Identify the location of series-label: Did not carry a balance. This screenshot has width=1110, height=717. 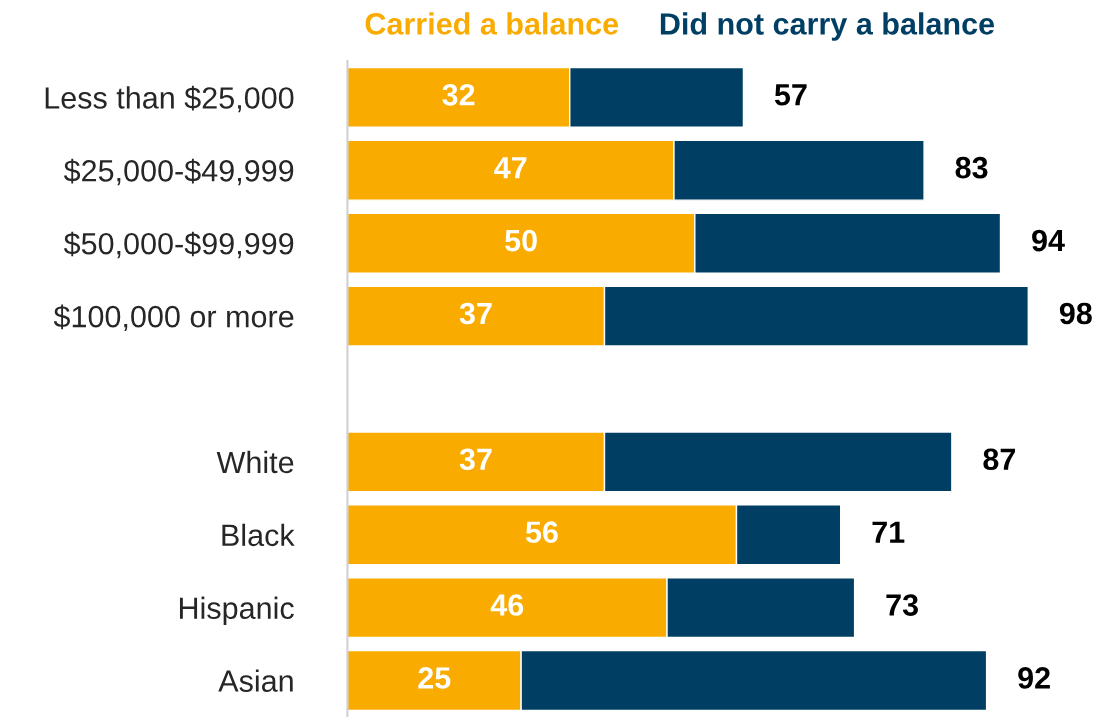
(827, 26).